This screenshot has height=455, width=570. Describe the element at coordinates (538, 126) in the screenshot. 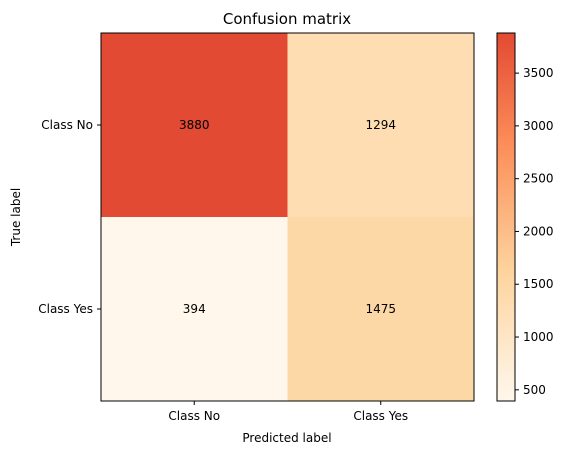

I see `colorbar-tick-label: 3000` at that location.